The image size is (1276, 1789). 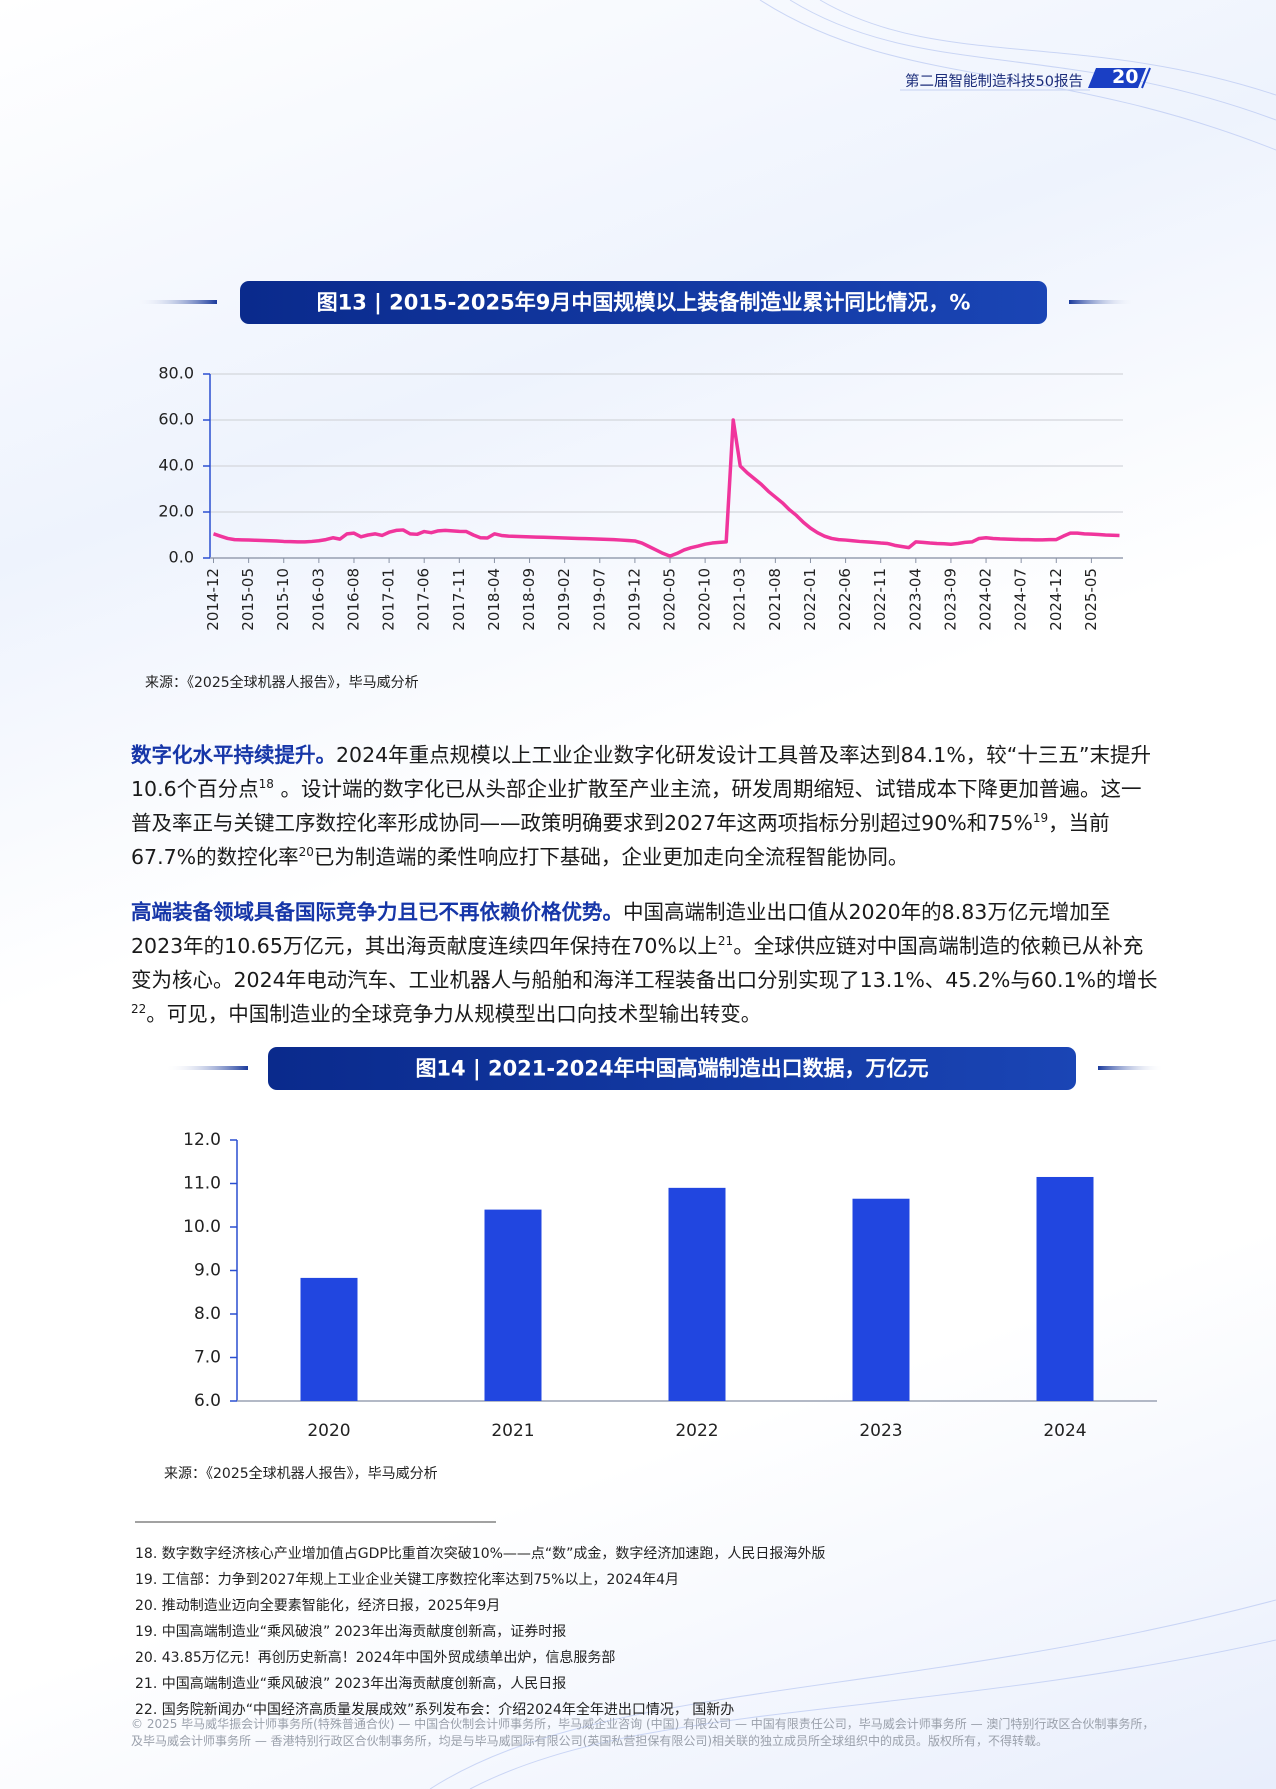 I want to click on x-tick-label: 2021-08, so click(x=775, y=599).